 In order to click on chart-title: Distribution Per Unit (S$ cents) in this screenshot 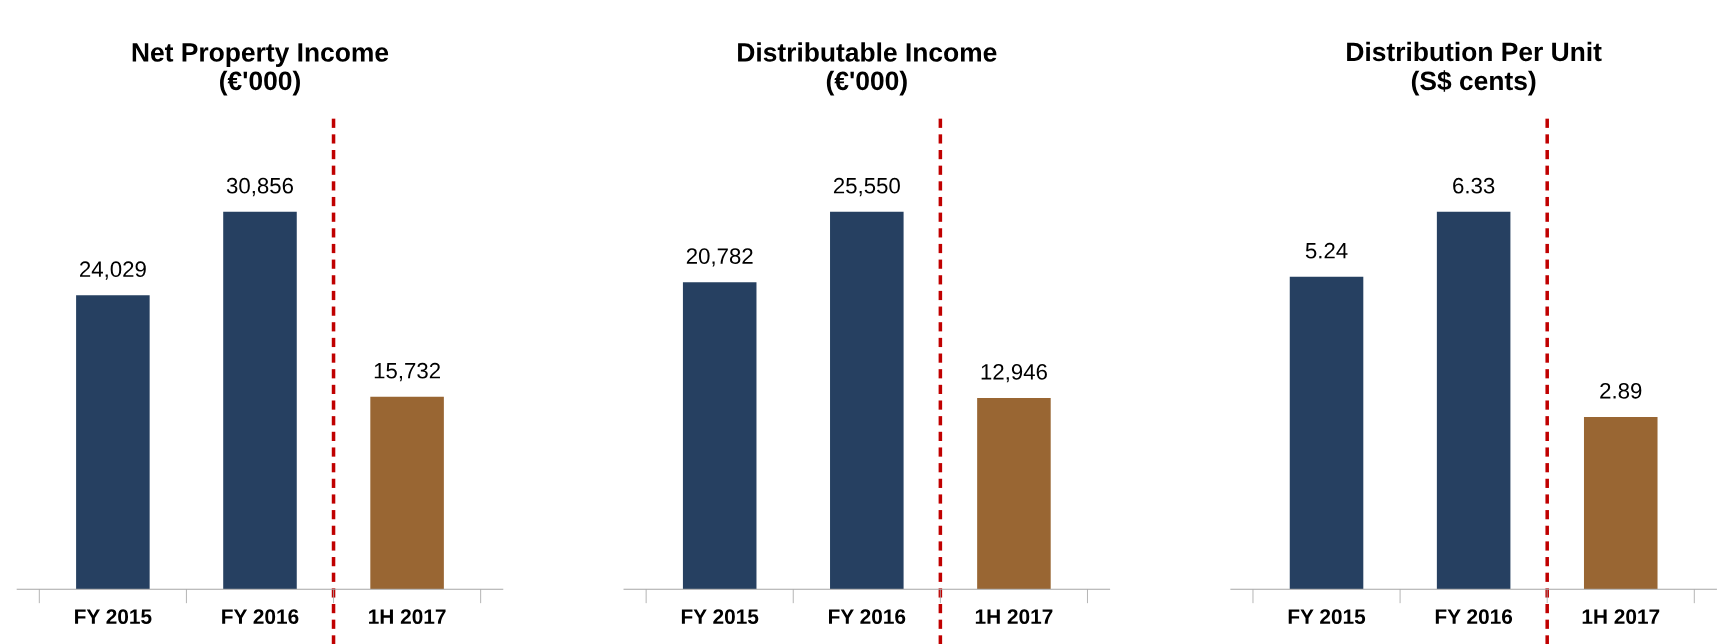, I will do `click(1474, 68)`.